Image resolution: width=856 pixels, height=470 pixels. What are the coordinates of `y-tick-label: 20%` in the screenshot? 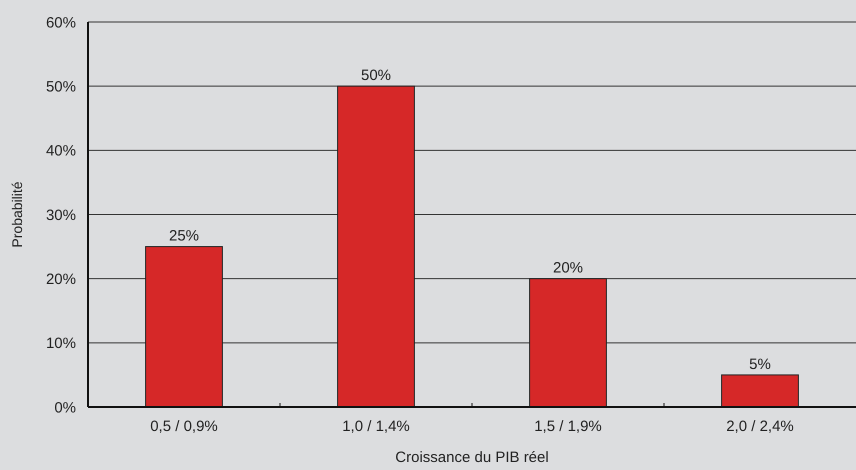 It's located at (61, 279).